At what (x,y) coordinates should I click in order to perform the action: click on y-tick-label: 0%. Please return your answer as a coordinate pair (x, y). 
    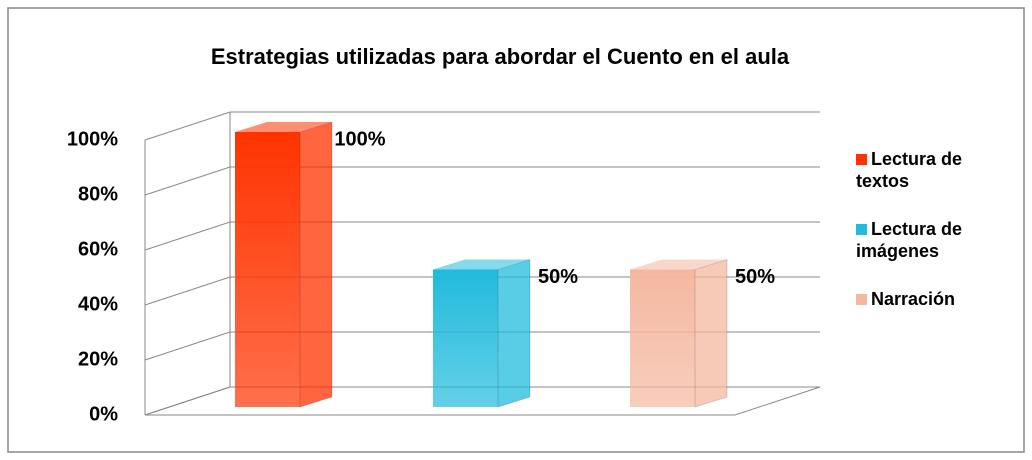
    Looking at the image, I should click on (103, 414).